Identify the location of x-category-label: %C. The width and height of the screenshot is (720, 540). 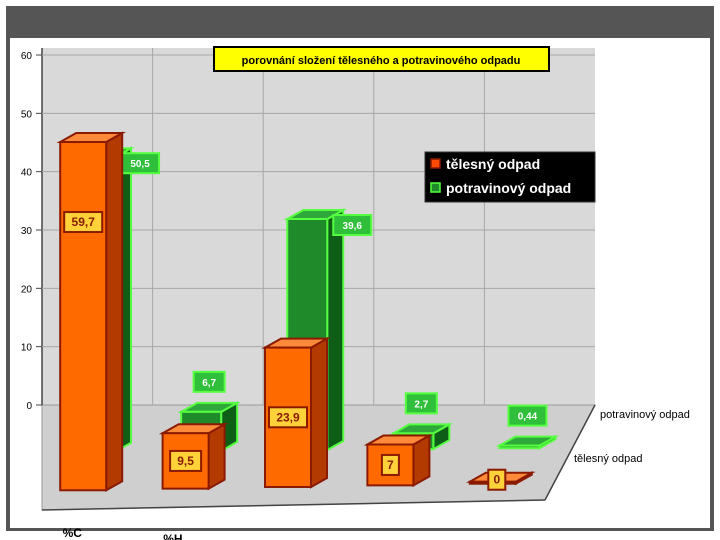
(73, 533).